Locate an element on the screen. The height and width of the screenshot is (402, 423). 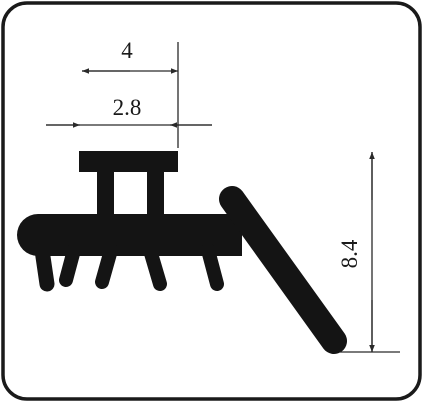
inner-width-label: 2.8 is located at coordinates (127, 107).